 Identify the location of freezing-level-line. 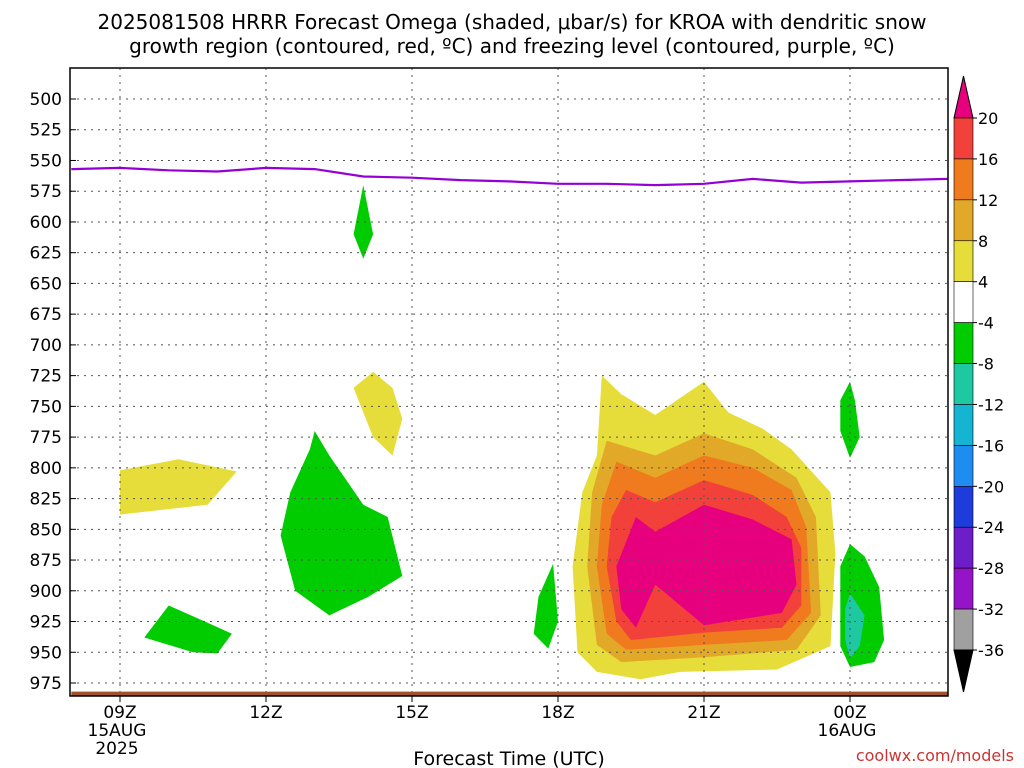
(509, 176).